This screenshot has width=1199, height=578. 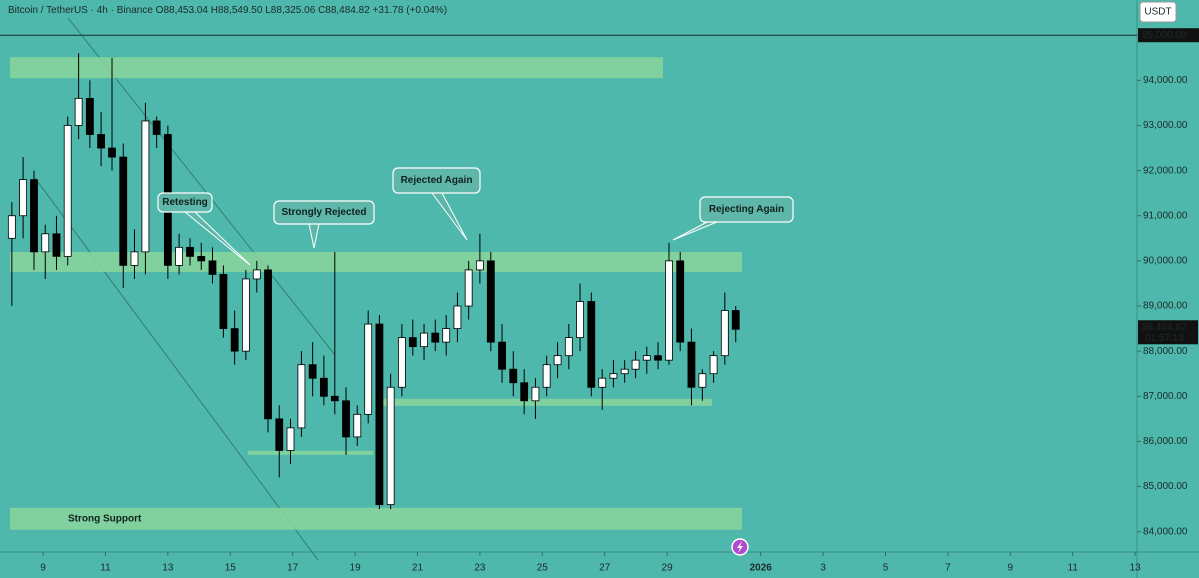 What do you see at coordinates (105, 519) in the screenshot?
I see `zone-label: Strong Support` at bounding box center [105, 519].